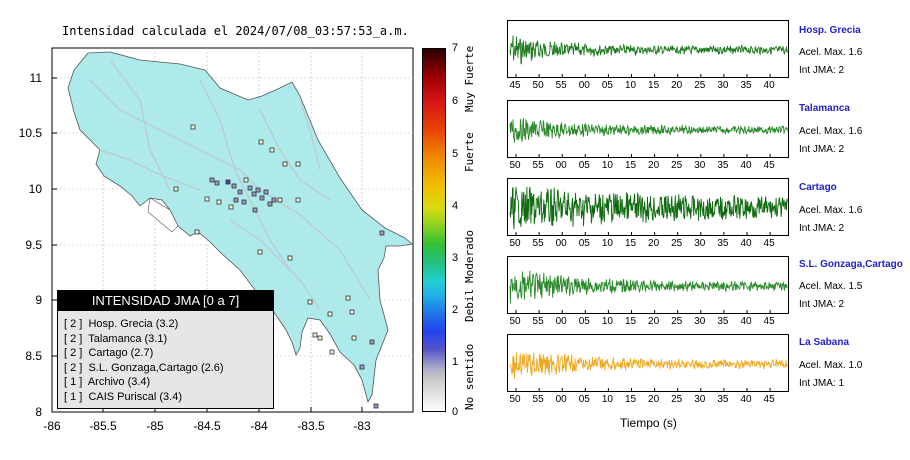 This screenshot has width=910, height=460. I want to click on legend-row: [ 2 ] Talamanca (3.1), so click(116, 338).